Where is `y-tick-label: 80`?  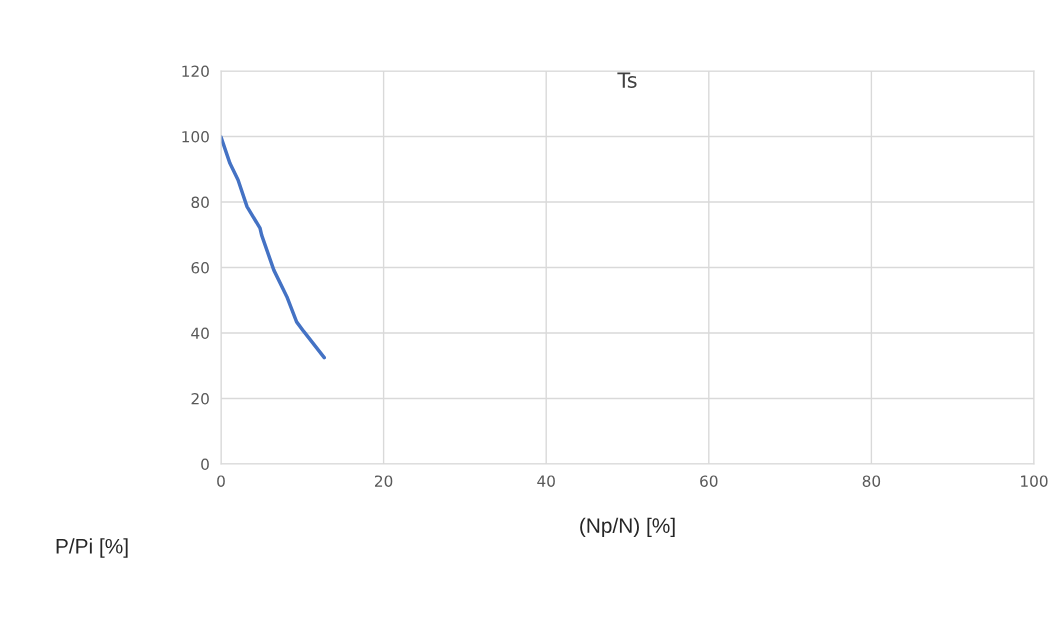
y-tick-label: 80 is located at coordinates (200, 202).